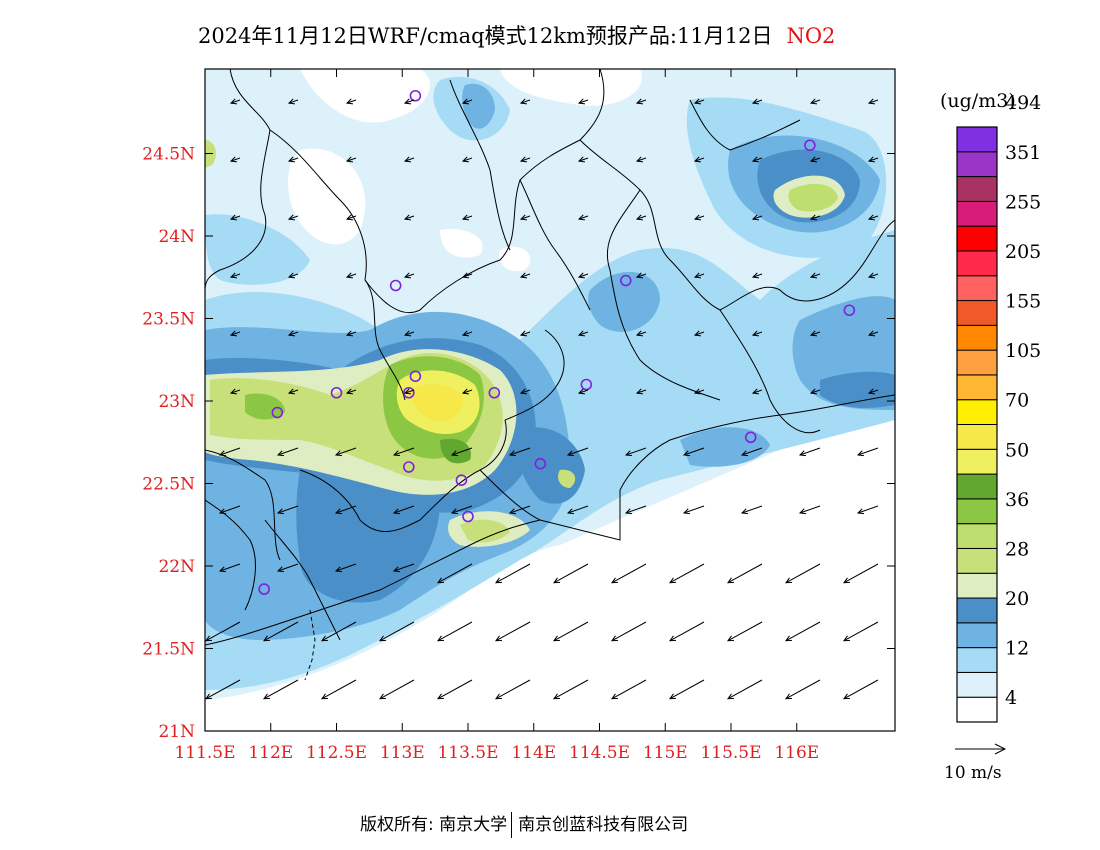 The image size is (1100, 850). What do you see at coordinates (665, 753) in the screenshot?
I see `lon-tick-label: 115E` at bounding box center [665, 753].